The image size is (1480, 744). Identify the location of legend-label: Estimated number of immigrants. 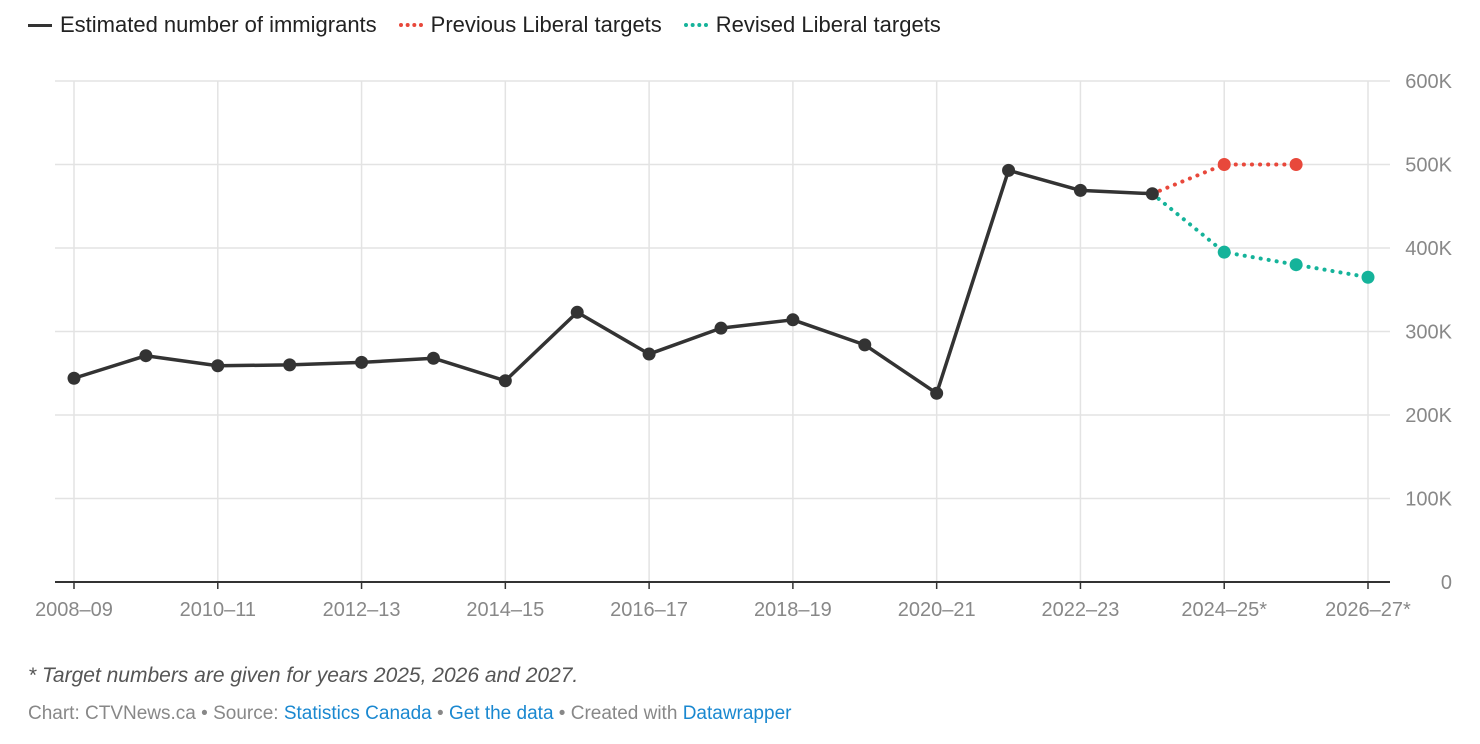
(218, 24).